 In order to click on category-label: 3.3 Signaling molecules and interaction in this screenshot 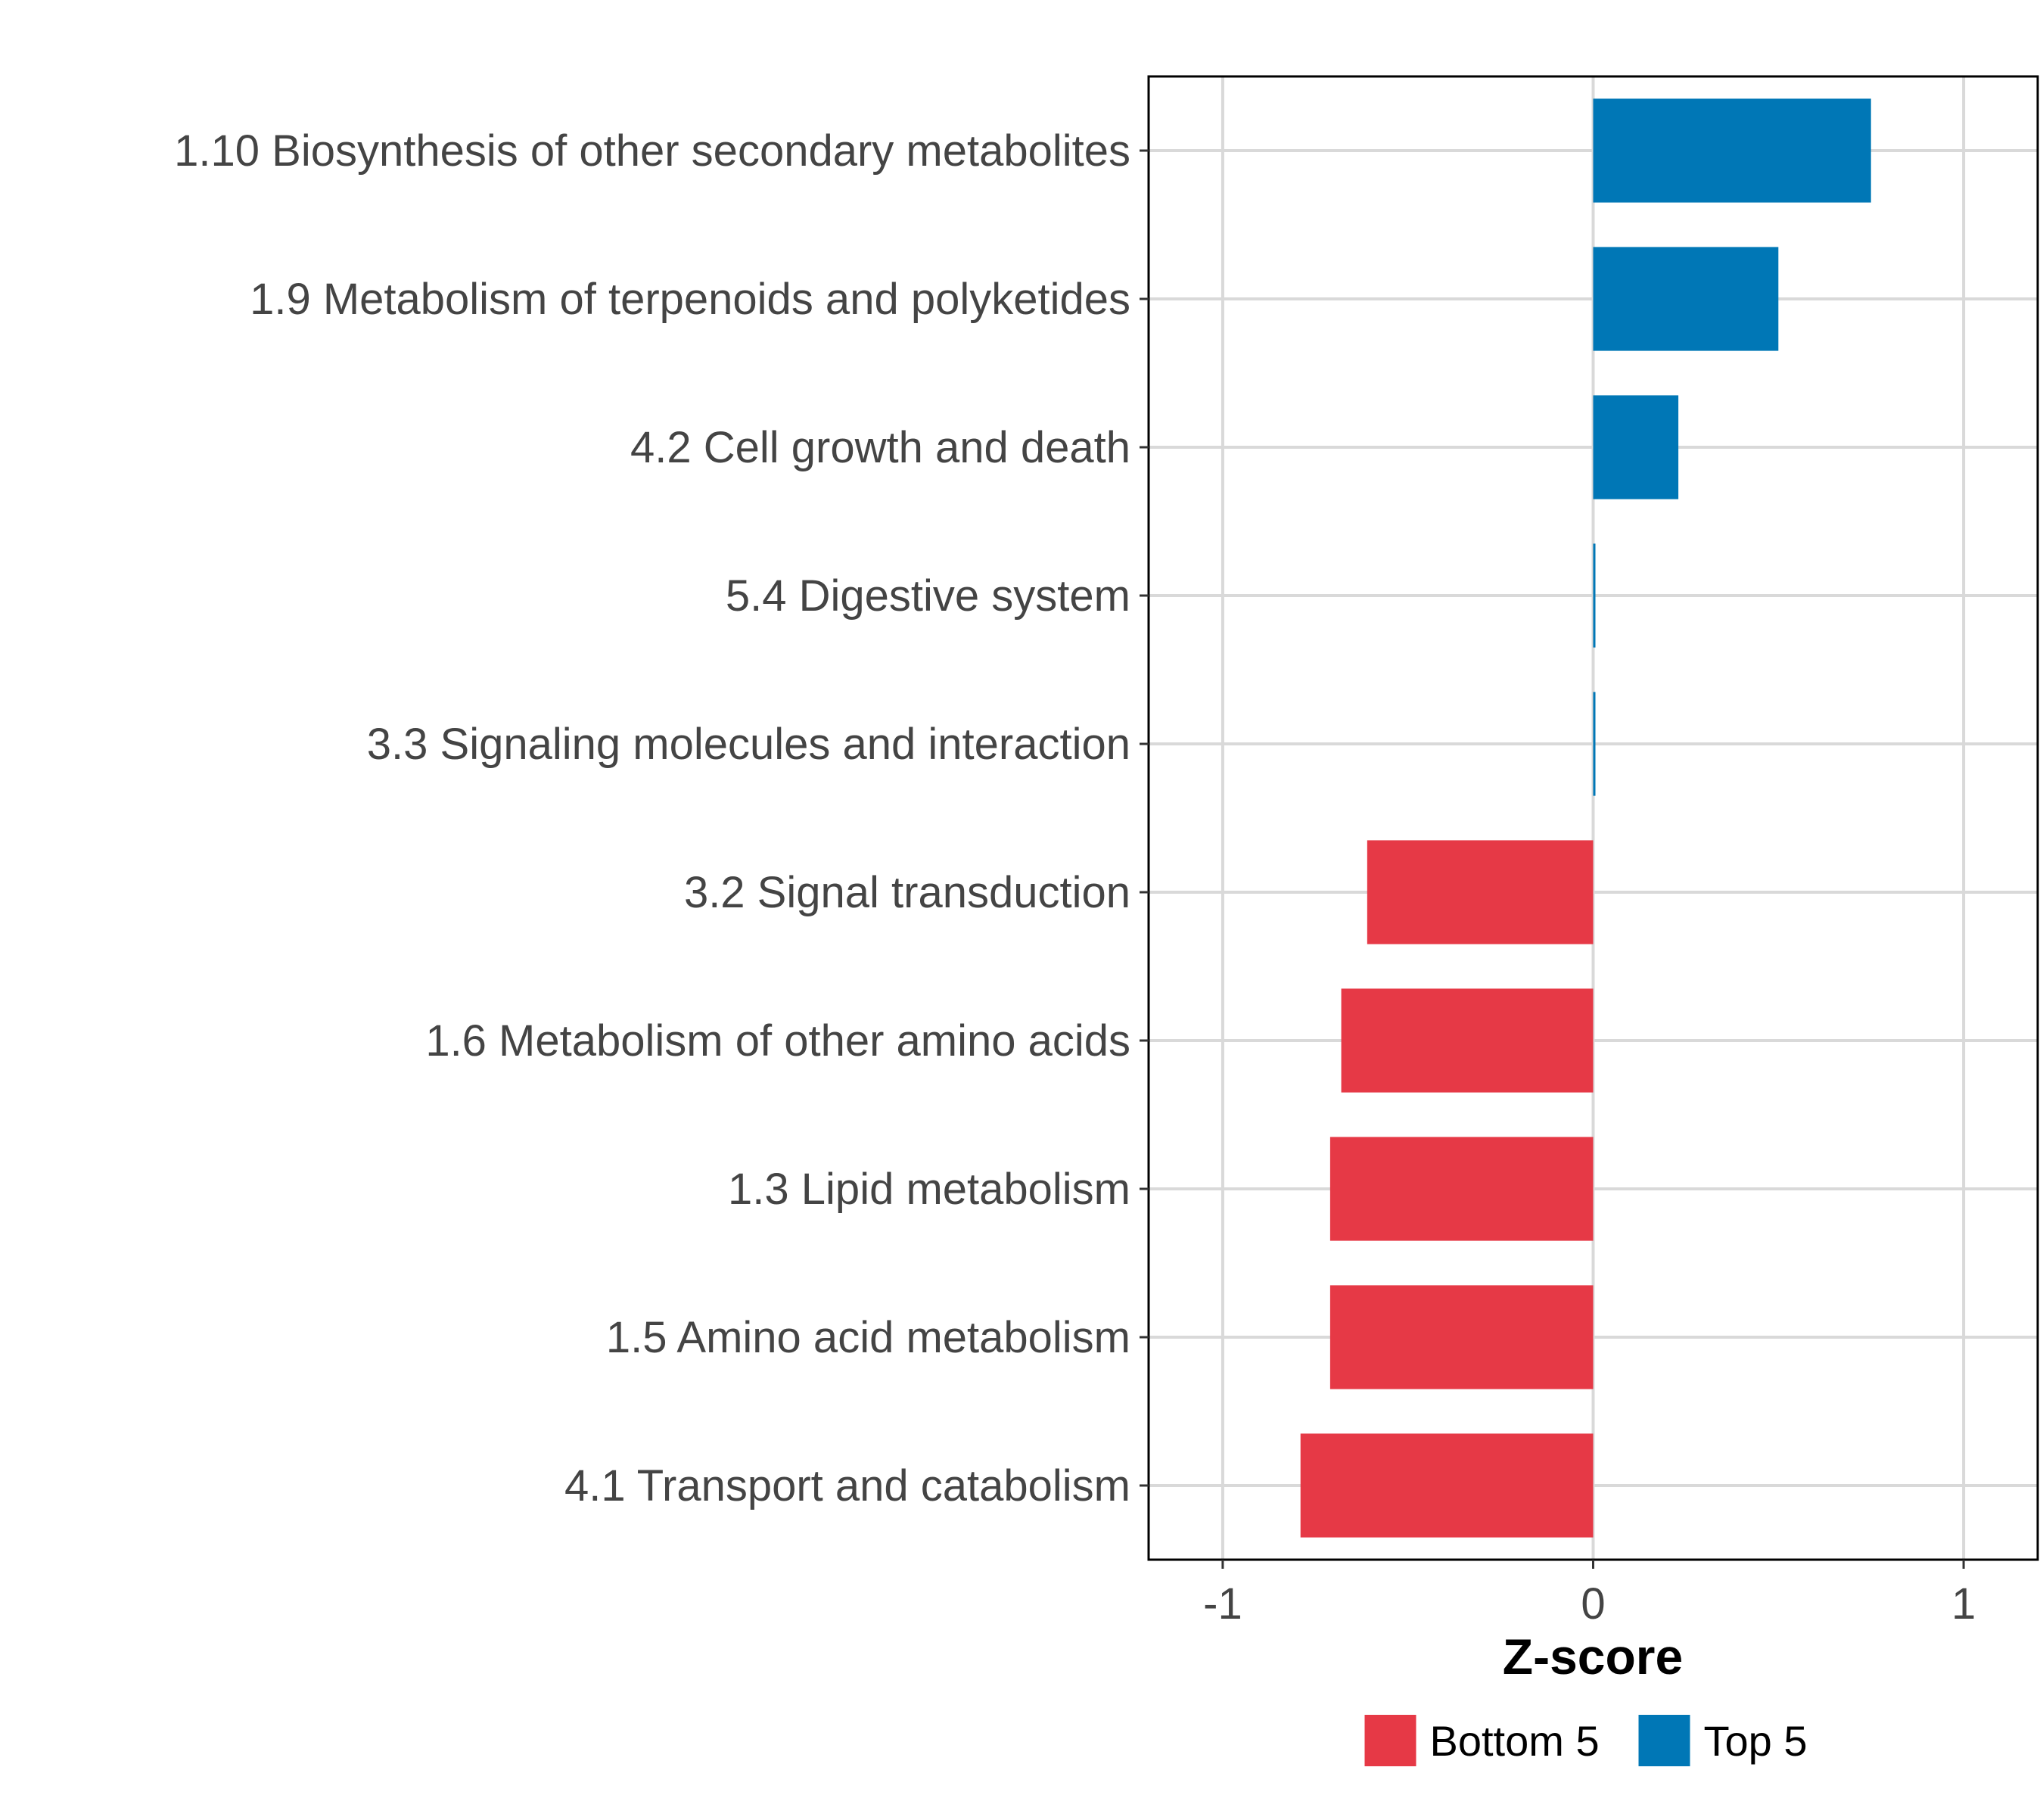, I will do `click(749, 744)`.